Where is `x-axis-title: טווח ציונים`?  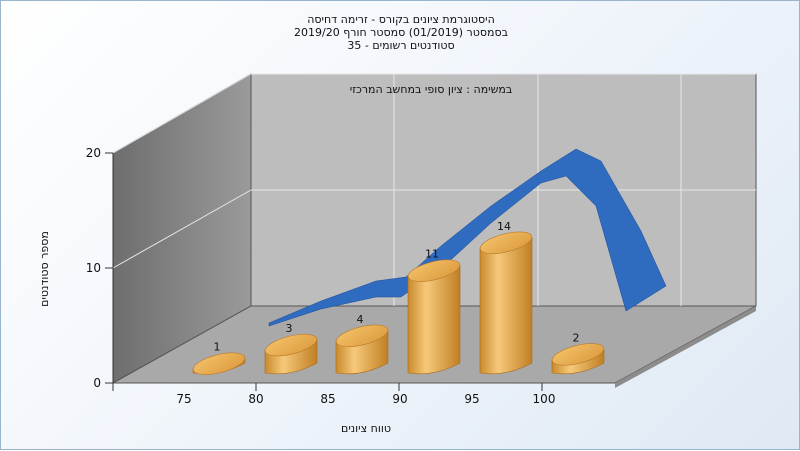
x-axis-title: טווח ציונים is located at coordinates (366, 428).